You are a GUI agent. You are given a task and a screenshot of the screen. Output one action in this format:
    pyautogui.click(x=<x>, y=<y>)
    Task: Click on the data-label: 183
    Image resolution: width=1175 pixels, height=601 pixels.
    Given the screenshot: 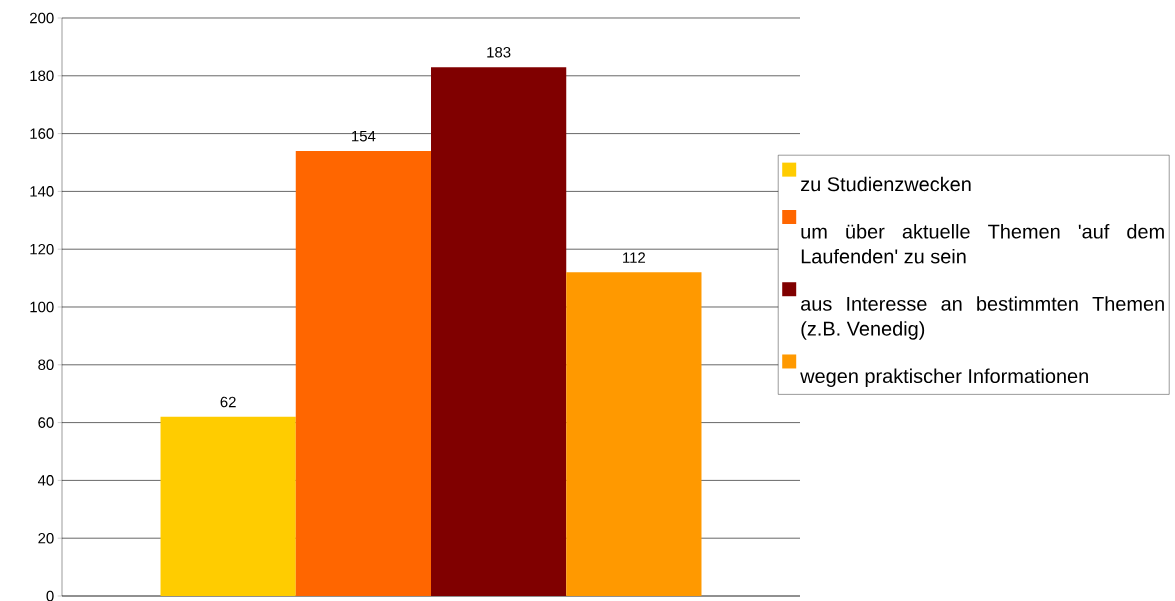 What is the action you would take?
    pyautogui.click(x=499, y=52)
    